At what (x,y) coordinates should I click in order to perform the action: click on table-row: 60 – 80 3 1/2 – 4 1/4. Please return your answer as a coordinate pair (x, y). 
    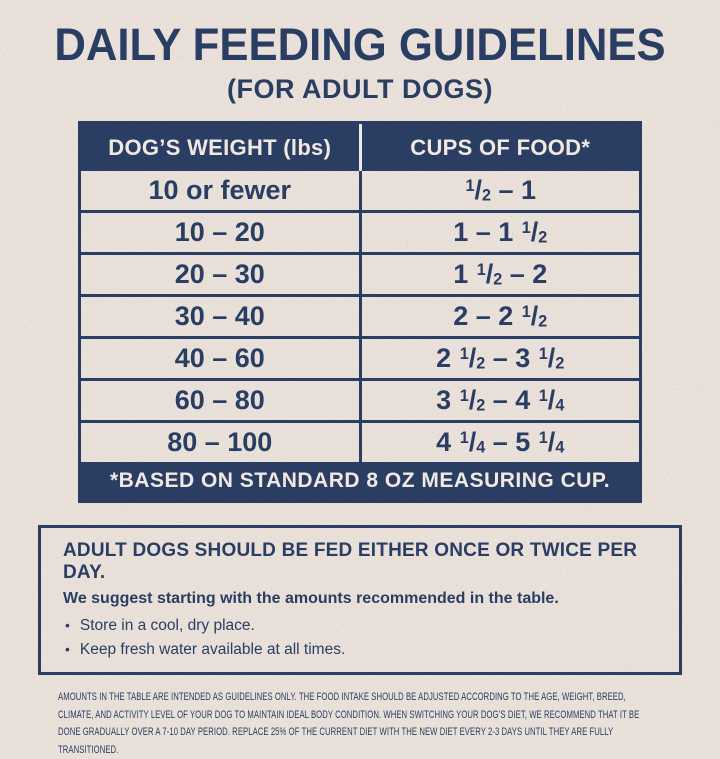
    Looking at the image, I should click on (360, 399).